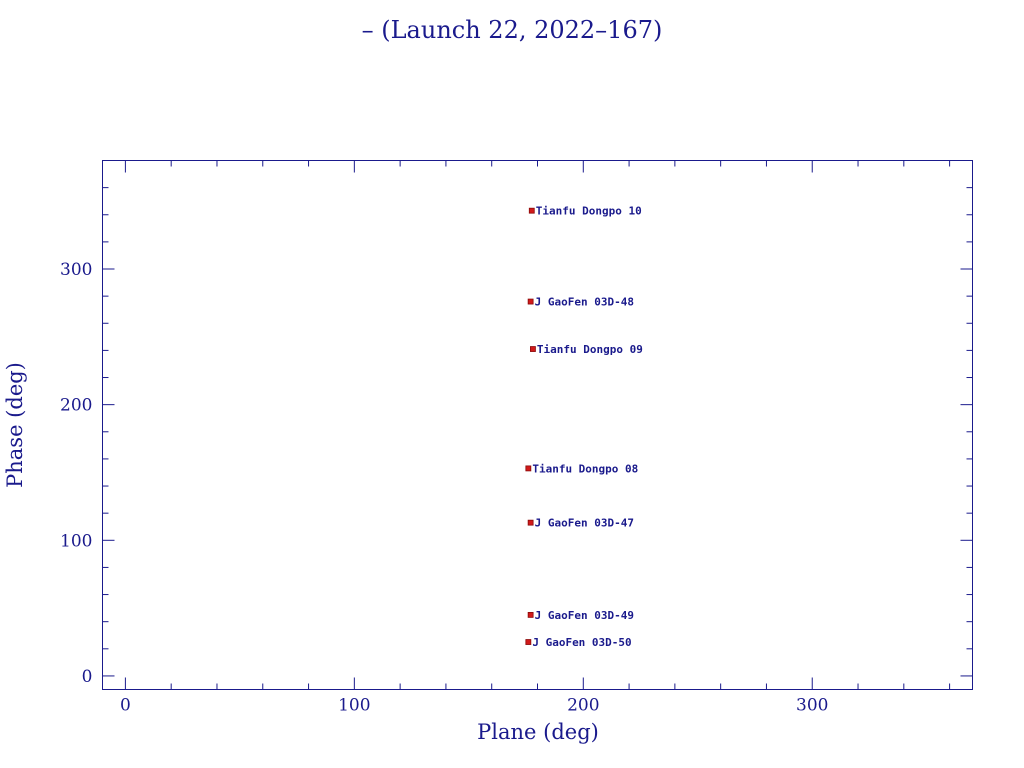  What do you see at coordinates (512, 30) in the screenshot?
I see `chart-title: – (Launch 22, 2022–167)` at bounding box center [512, 30].